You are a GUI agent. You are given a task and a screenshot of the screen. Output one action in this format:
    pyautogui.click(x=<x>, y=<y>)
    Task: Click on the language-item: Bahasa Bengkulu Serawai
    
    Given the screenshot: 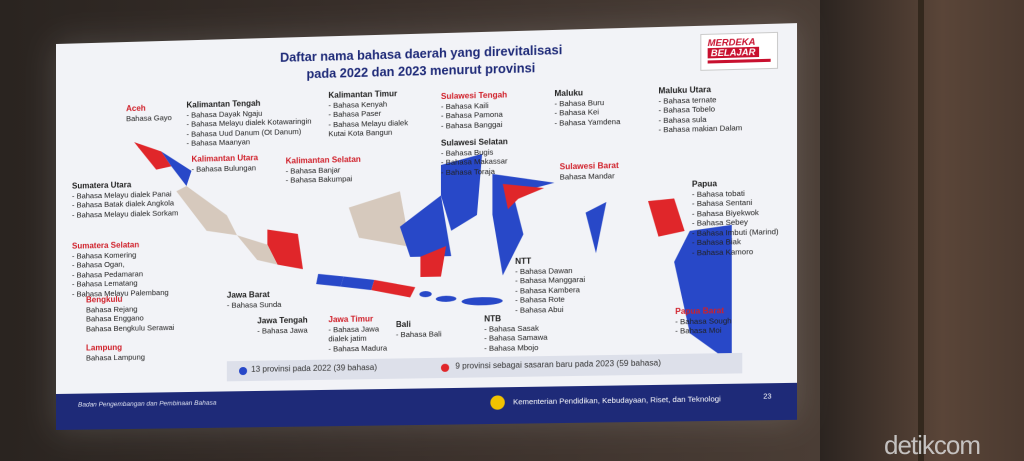 What is the action you would take?
    pyautogui.click(x=130, y=327)
    